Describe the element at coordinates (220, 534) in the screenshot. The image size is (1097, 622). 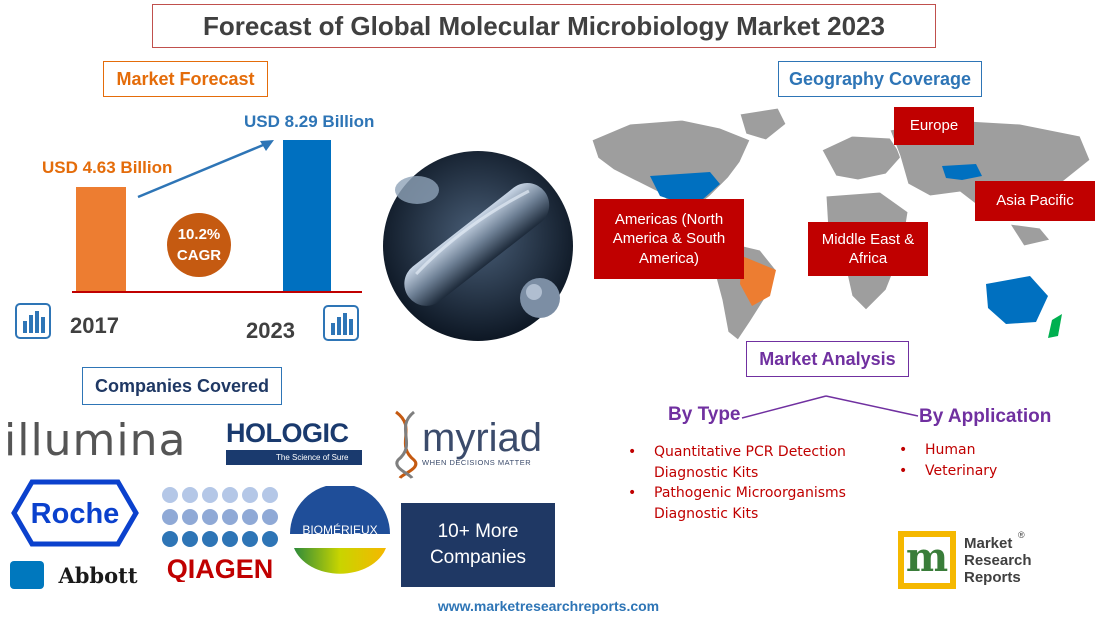
I see `qiagen-logo: QIAGEN` at that location.